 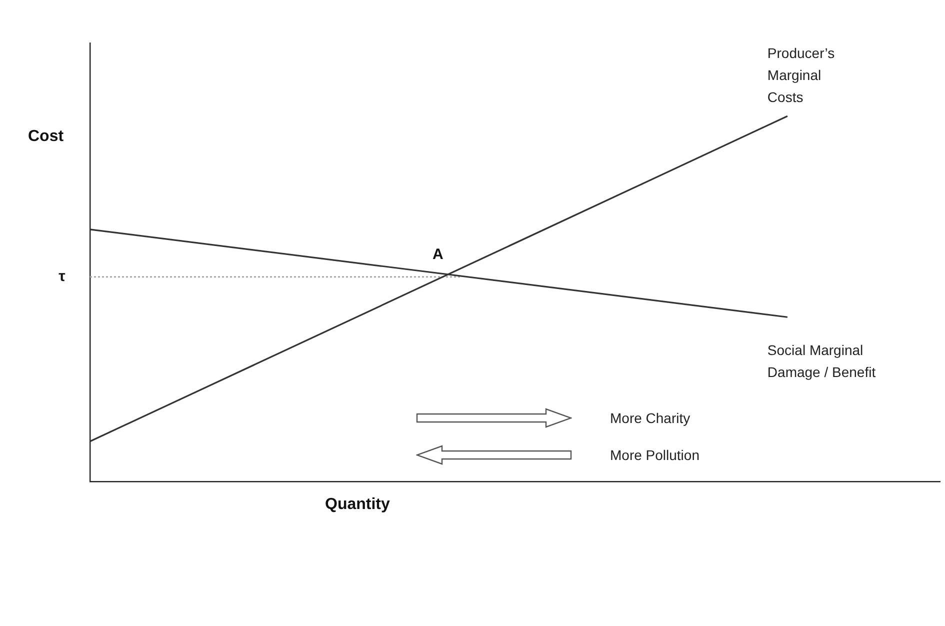 What do you see at coordinates (650, 418) in the screenshot?
I see `annotation: More Charity` at bounding box center [650, 418].